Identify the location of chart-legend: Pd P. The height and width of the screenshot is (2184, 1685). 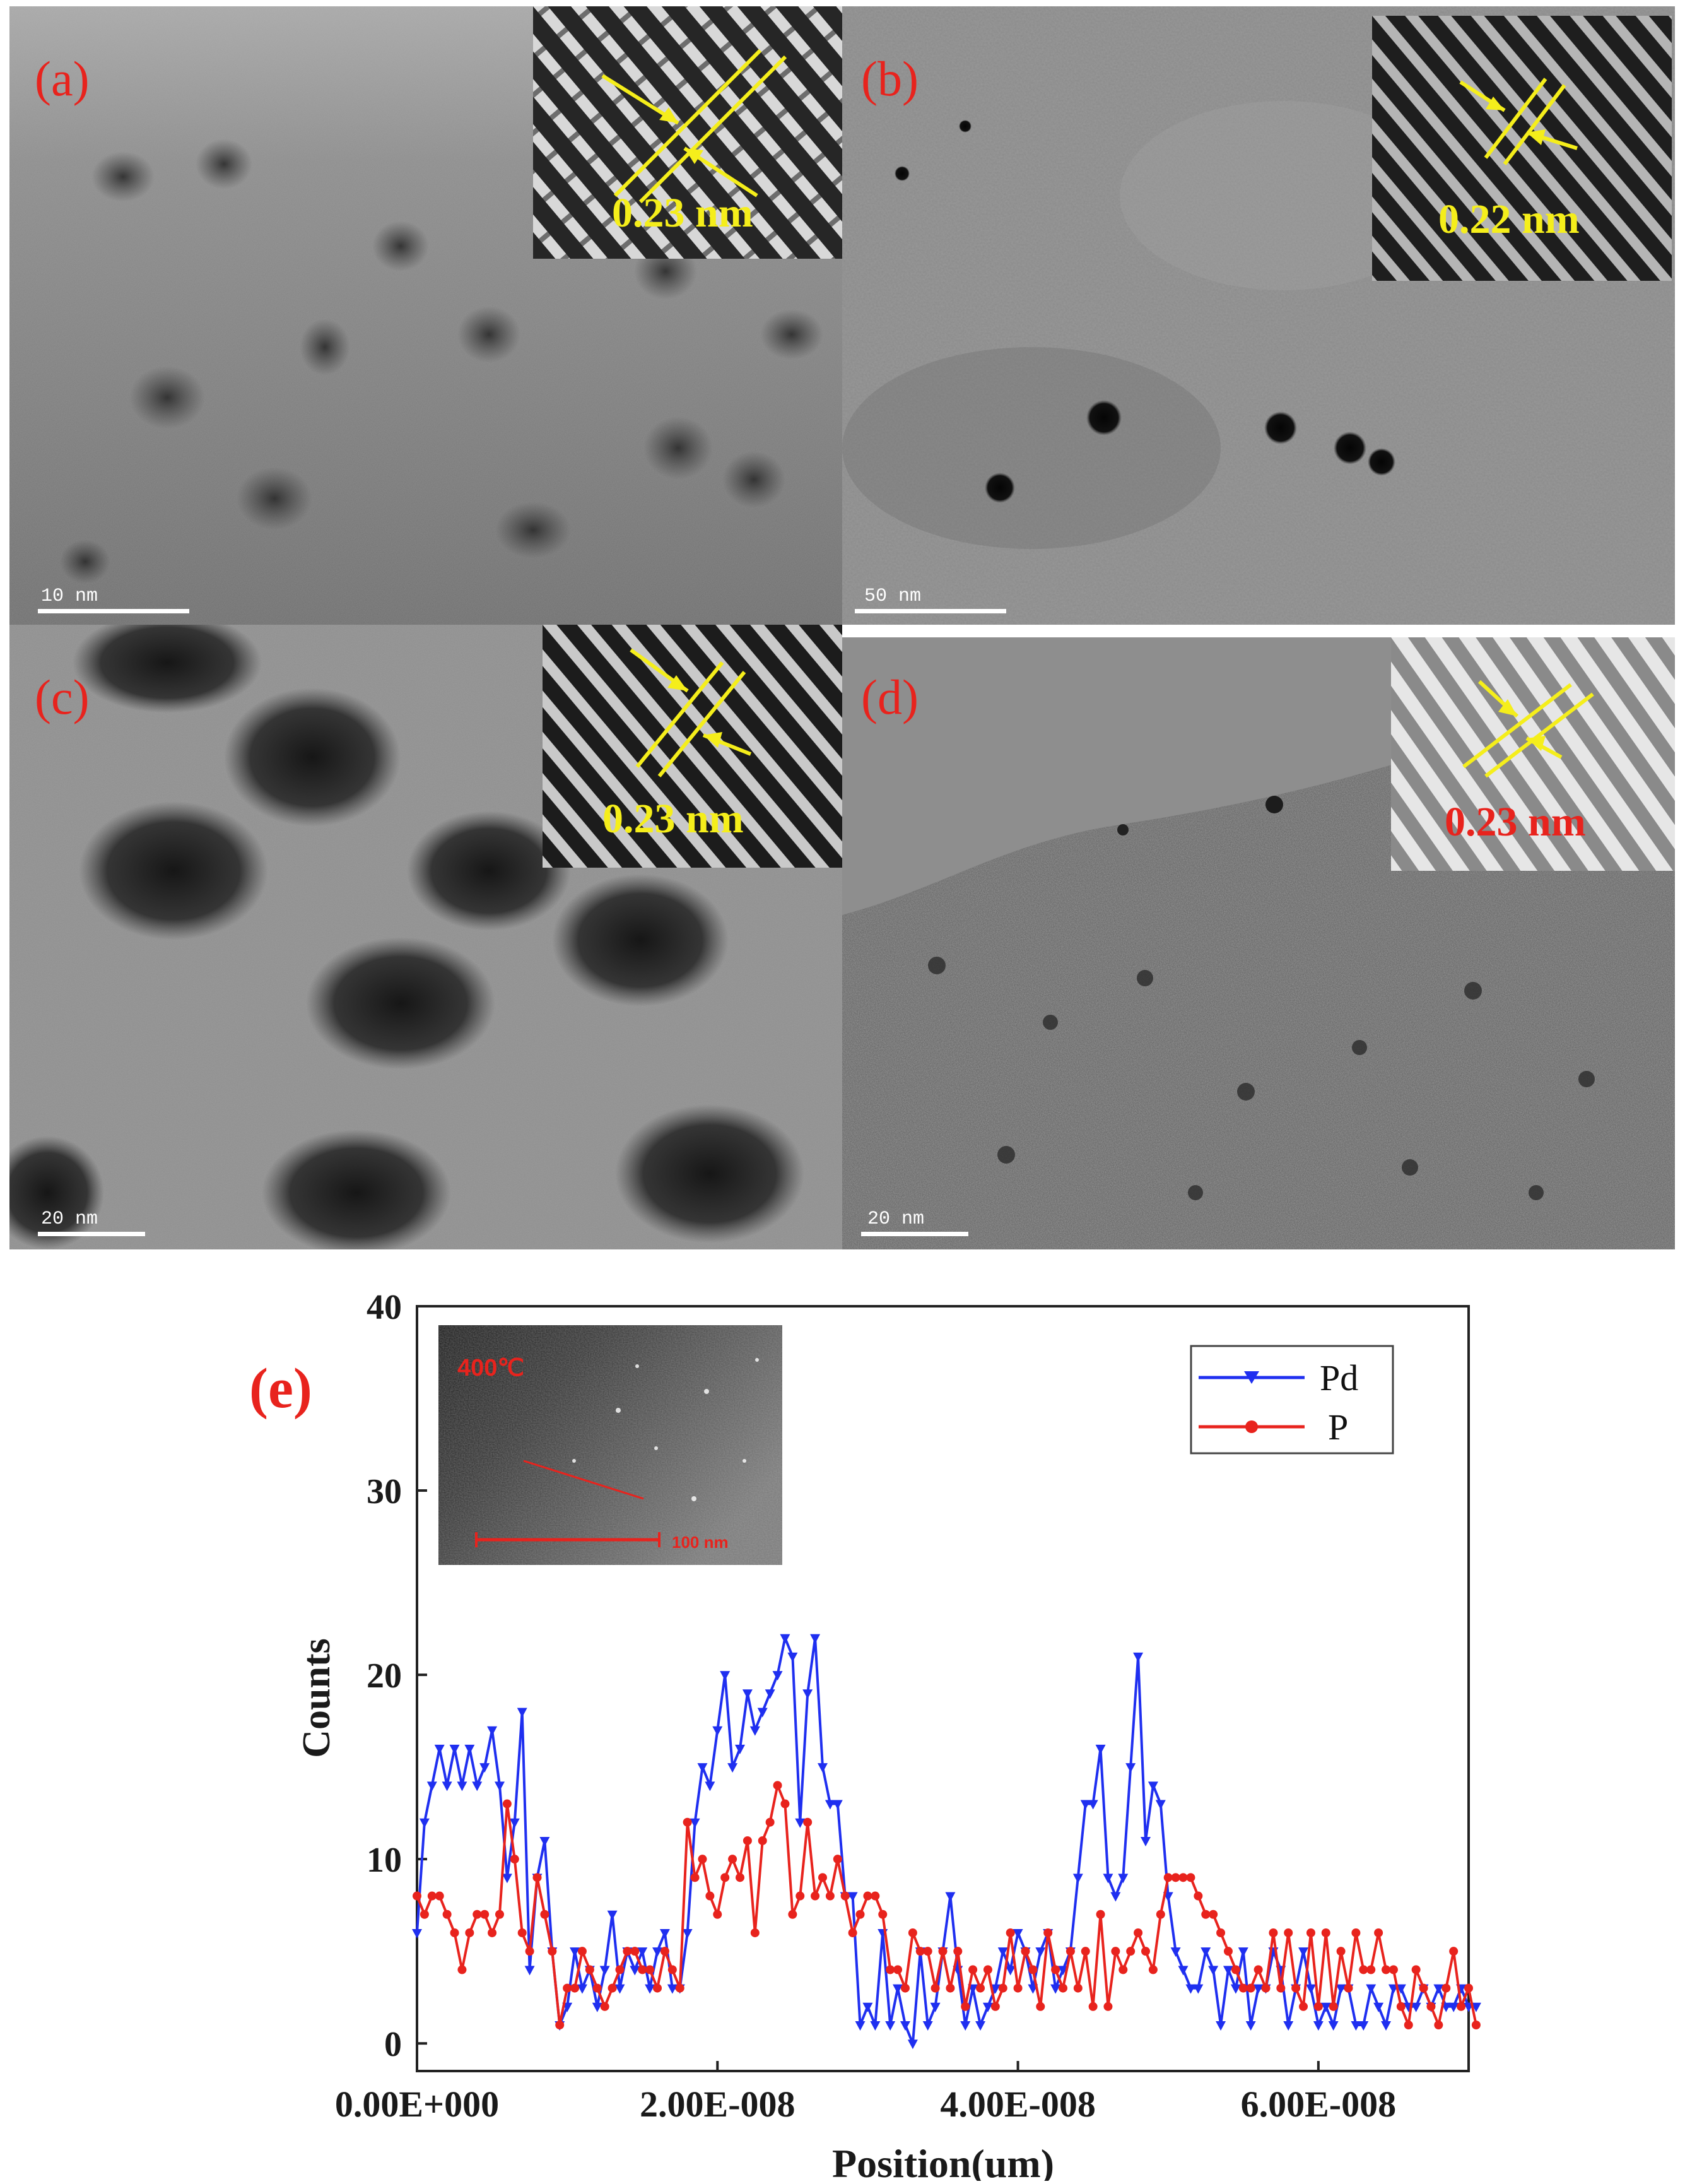
(1292, 1400).